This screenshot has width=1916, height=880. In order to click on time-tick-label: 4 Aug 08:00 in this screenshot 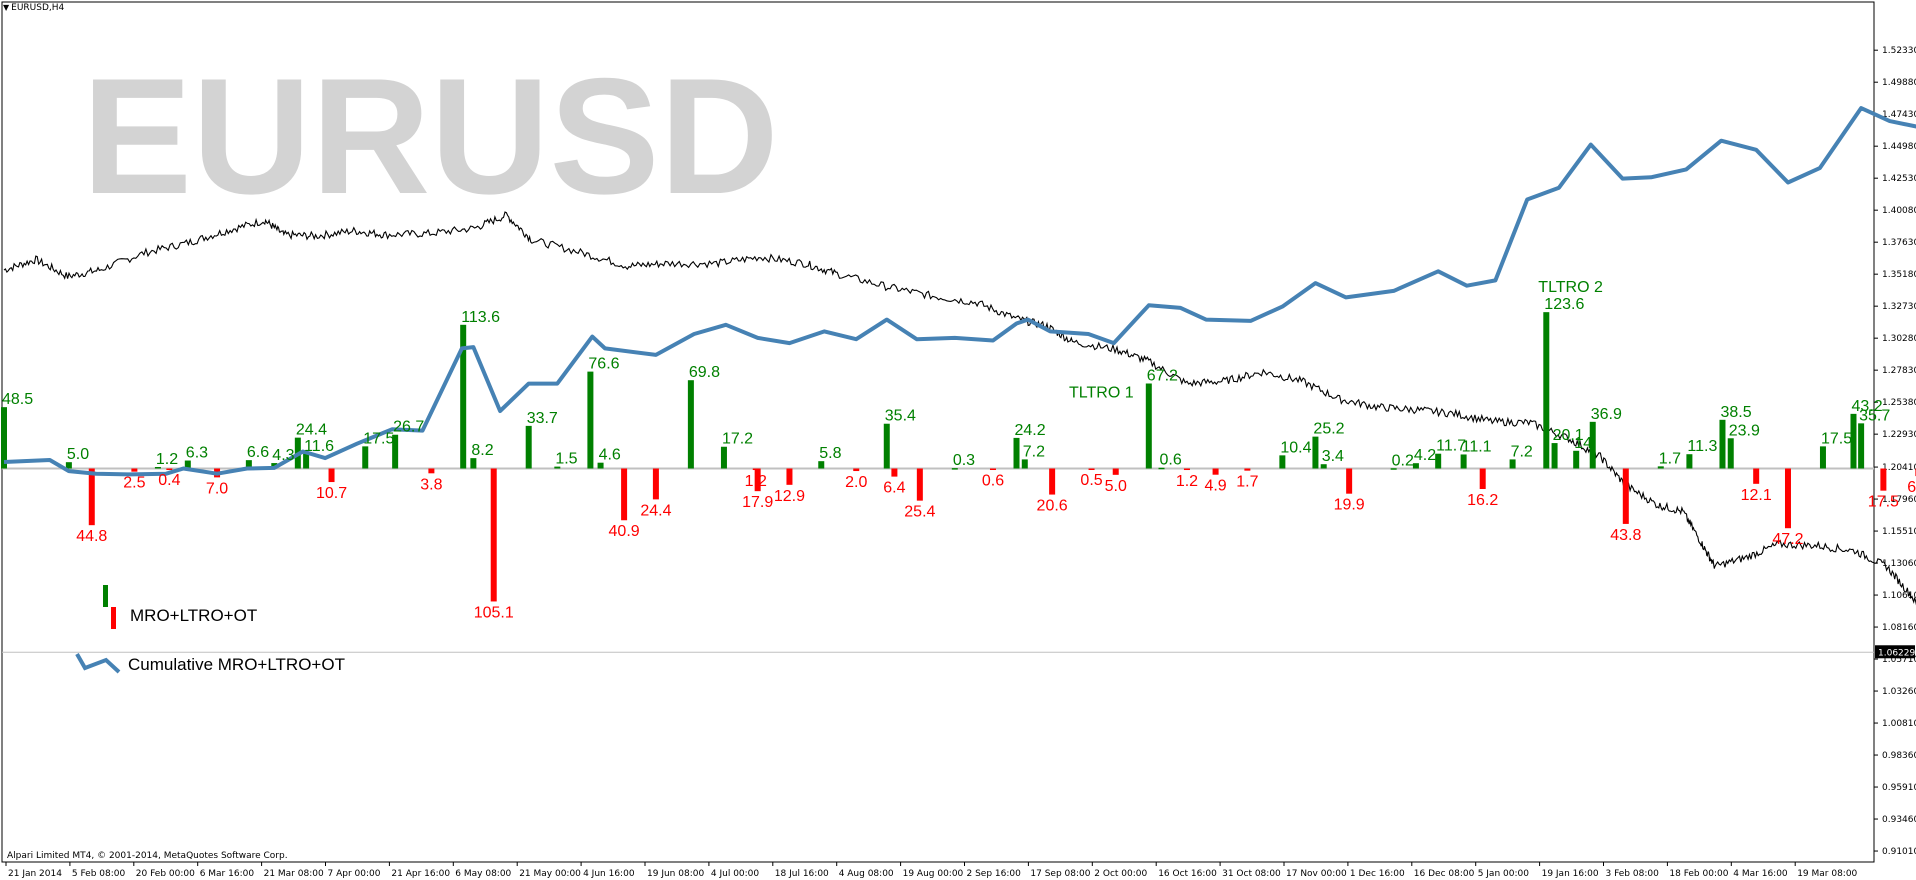, I will do `click(866, 874)`.